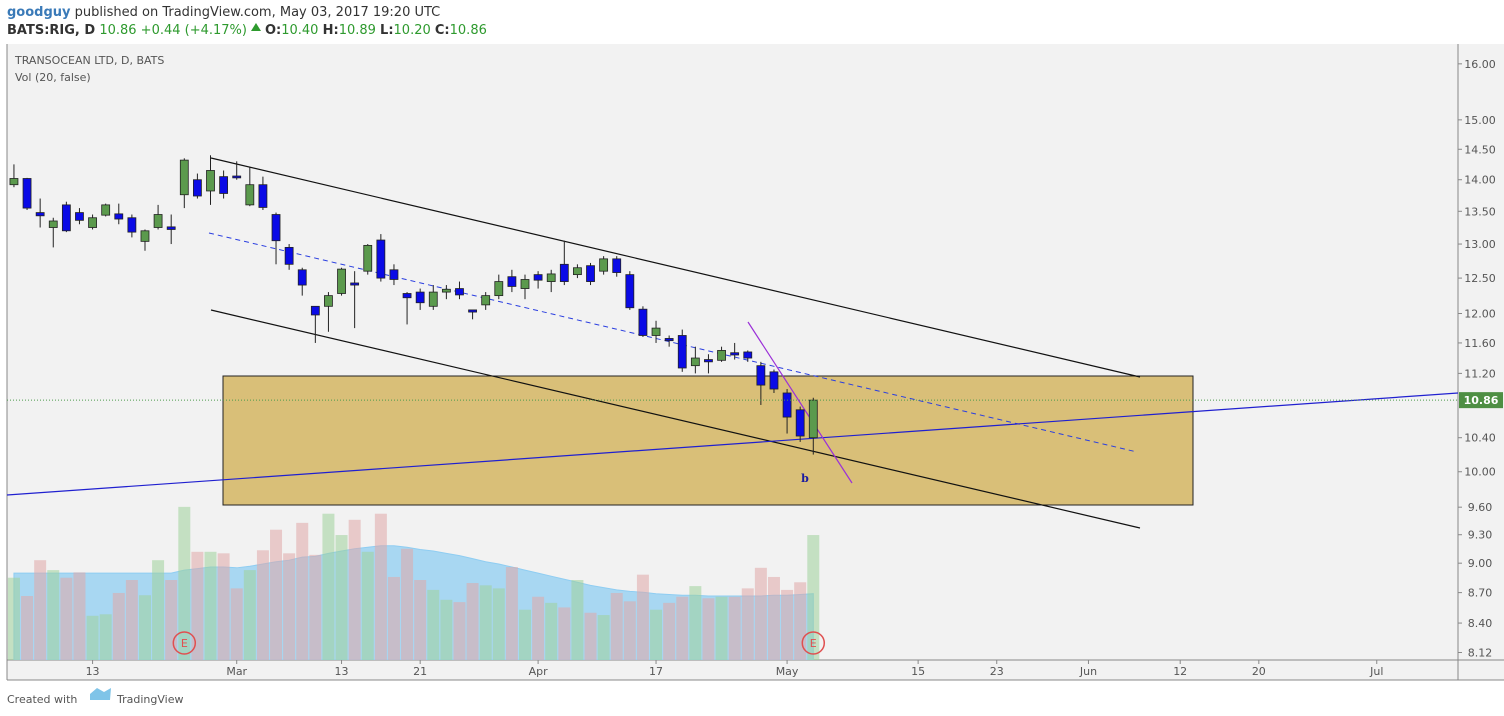 This screenshot has height=716, width=1504. Describe the element at coordinates (1180, 671) in the screenshot. I see `x-tick-label: 12` at that location.